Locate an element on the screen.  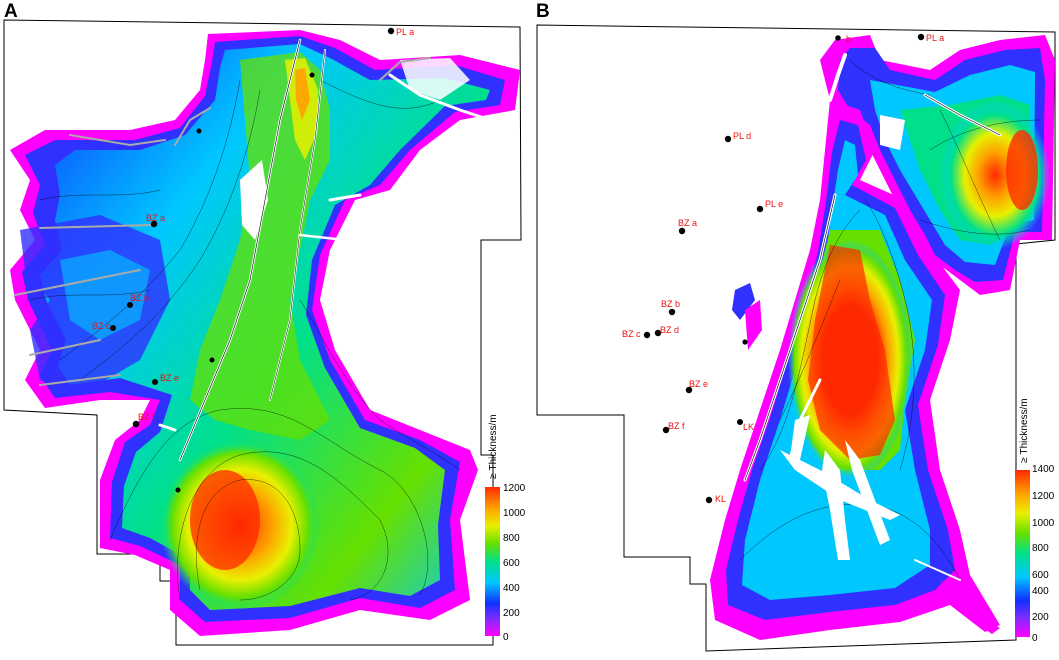
well-label: PL e is located at coordinates (774, 204).